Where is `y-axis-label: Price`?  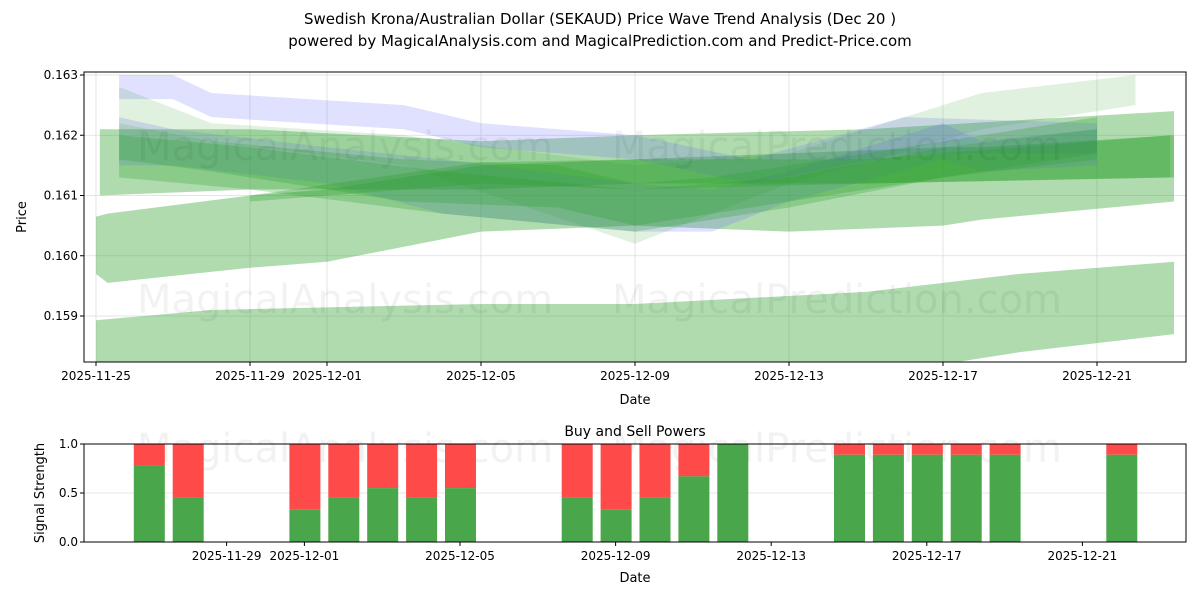 y-axis-label: Price is located at coordinates (22, 217).